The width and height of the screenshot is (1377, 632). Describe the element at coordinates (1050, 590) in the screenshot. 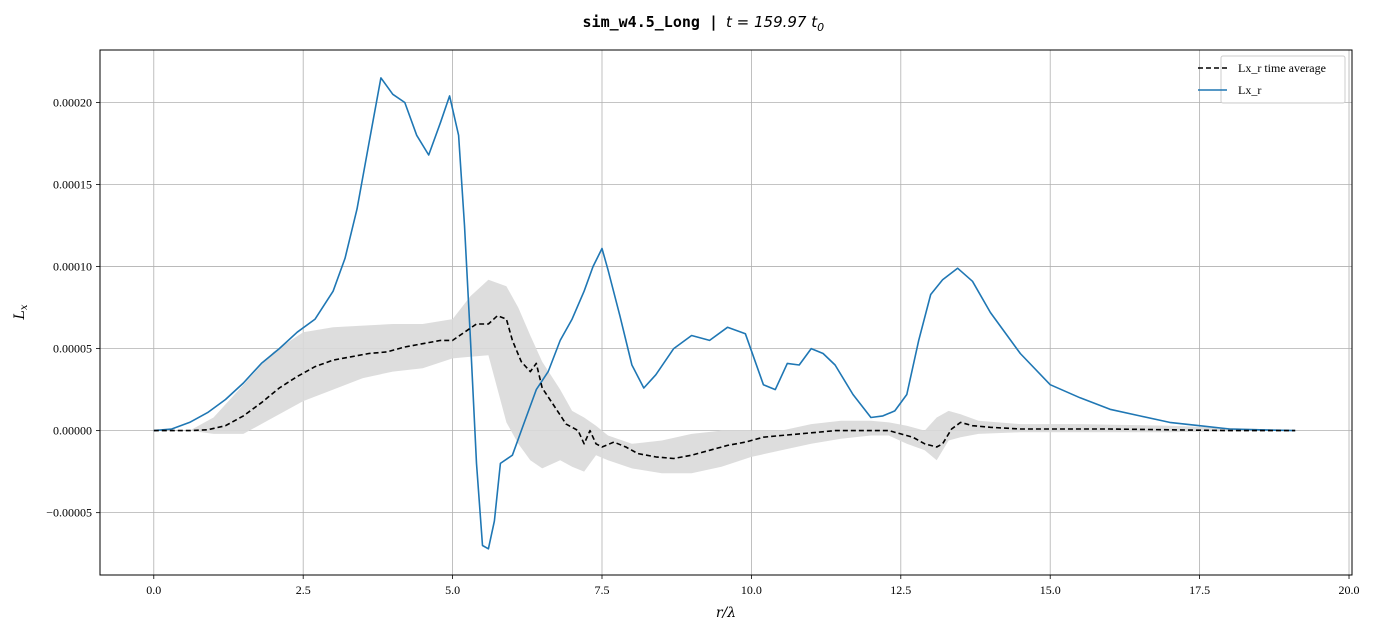

I see `x-tick-label: 15.0` at that location.